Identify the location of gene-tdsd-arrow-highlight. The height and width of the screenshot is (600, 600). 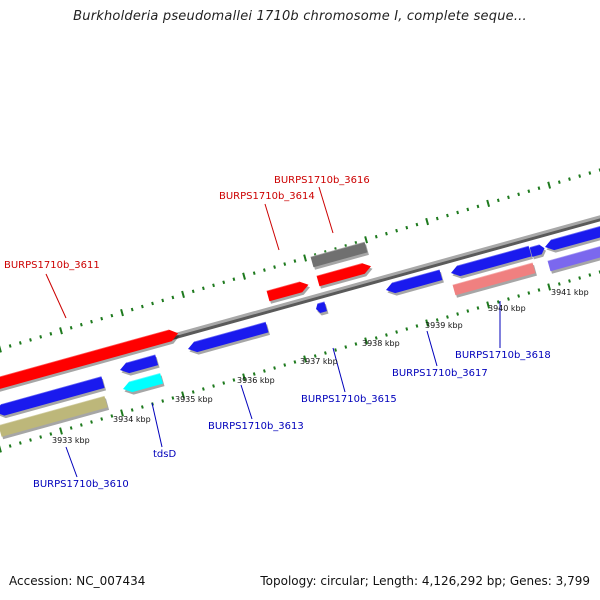
(145, 377).